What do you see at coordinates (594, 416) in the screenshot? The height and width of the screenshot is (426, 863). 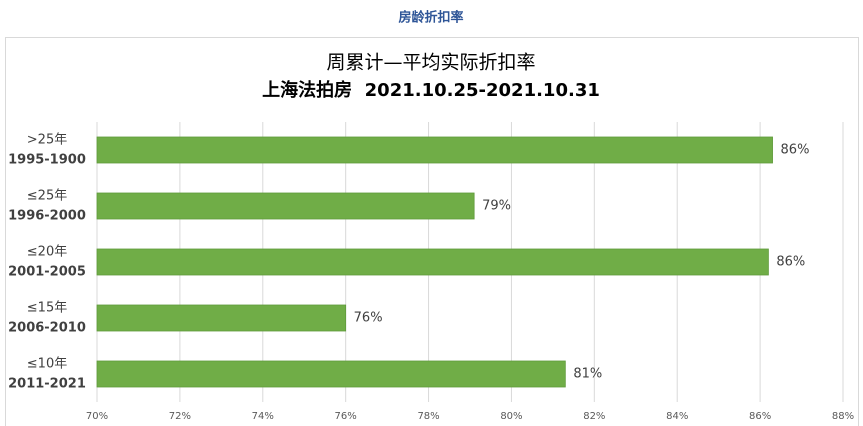 I see `x-tick-label: 82%` at bounding box center [594, 416].